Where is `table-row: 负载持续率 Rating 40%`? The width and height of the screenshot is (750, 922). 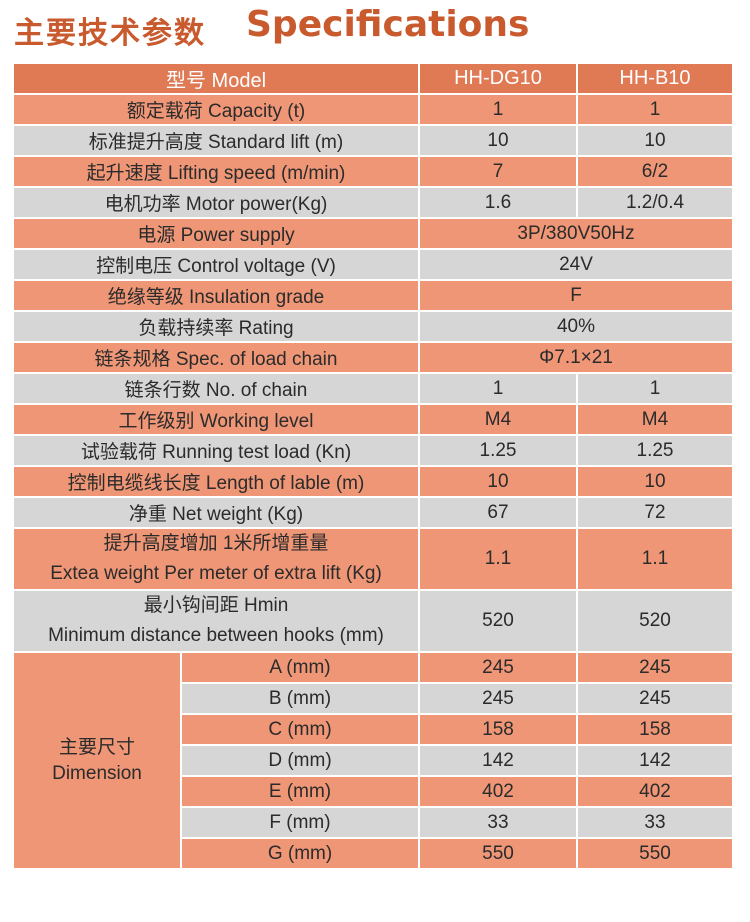
table-row: 负载持续率 Rating 40% is located at coordinates (373, 326).